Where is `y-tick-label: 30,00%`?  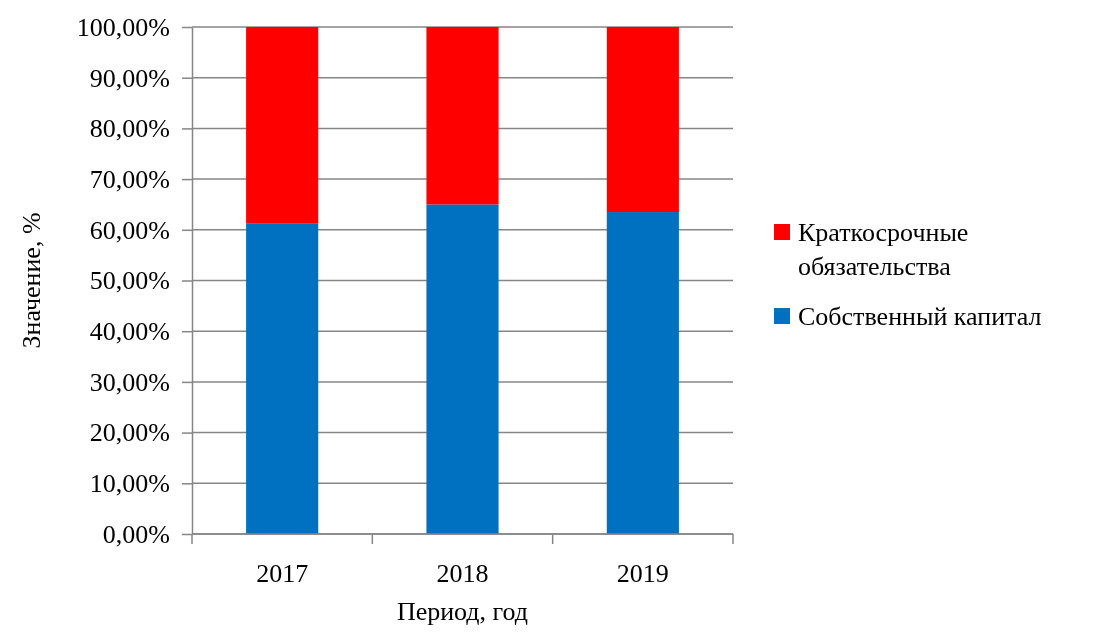
y-tick-label: 30,00% is located at coordinates (129, 382).